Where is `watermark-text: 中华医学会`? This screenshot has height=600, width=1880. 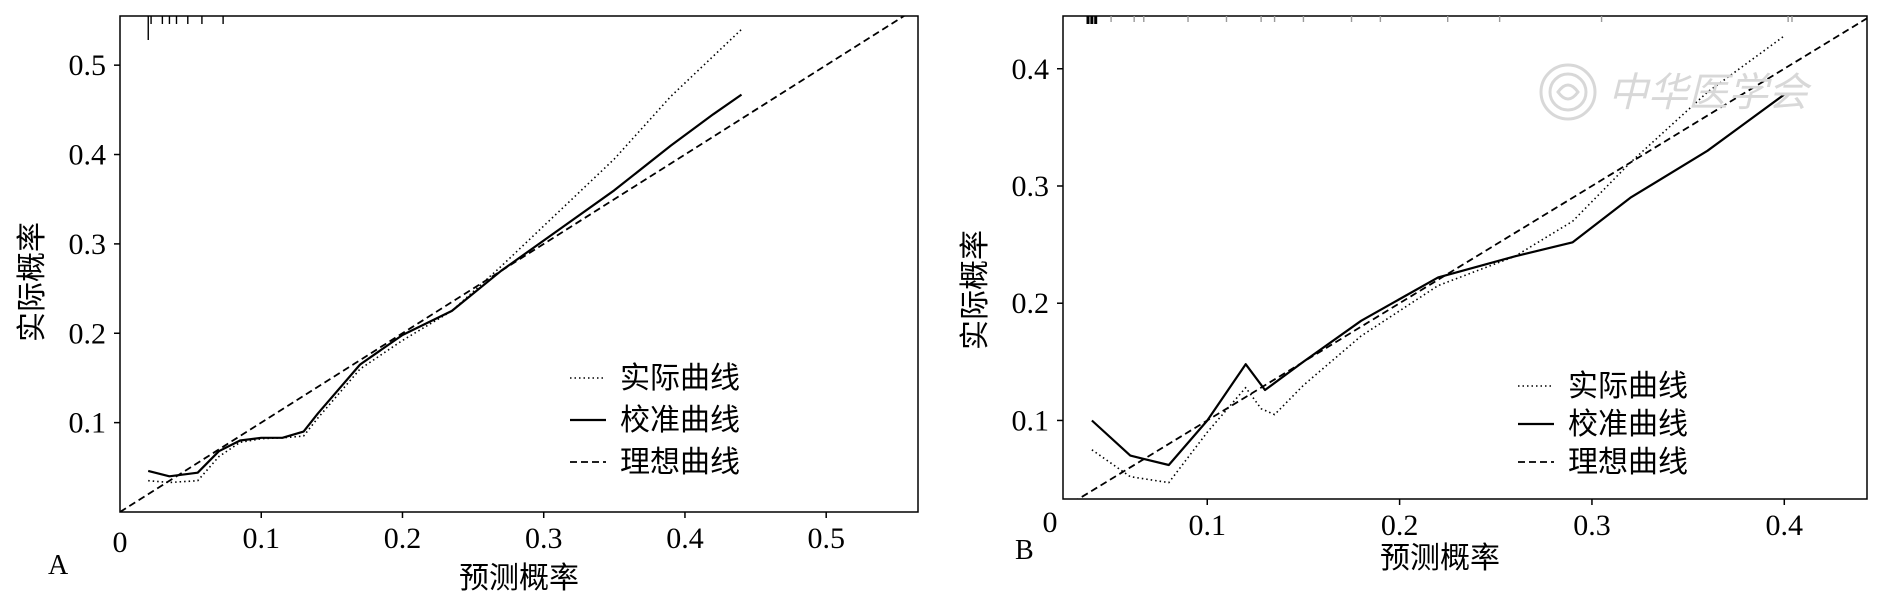 watermark-text: 中华医学会 is located at coordinates (1710, 93).